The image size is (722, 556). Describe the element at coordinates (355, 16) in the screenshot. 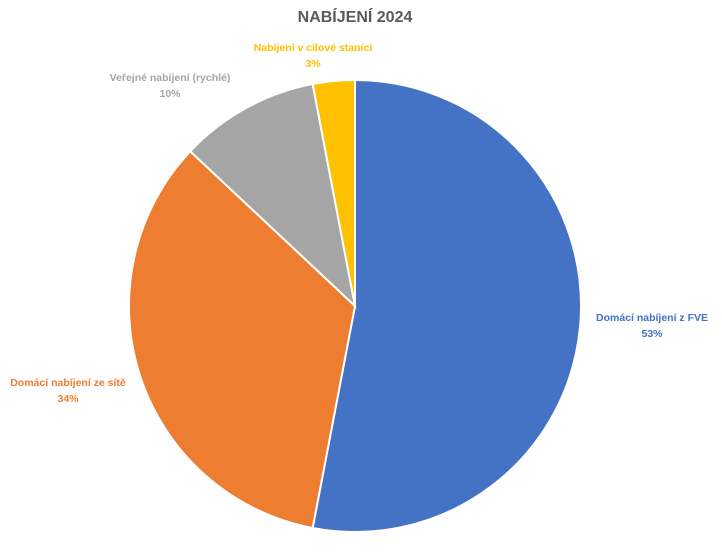

I see `chart-title: NABÍJENÍ 2024` at that location.